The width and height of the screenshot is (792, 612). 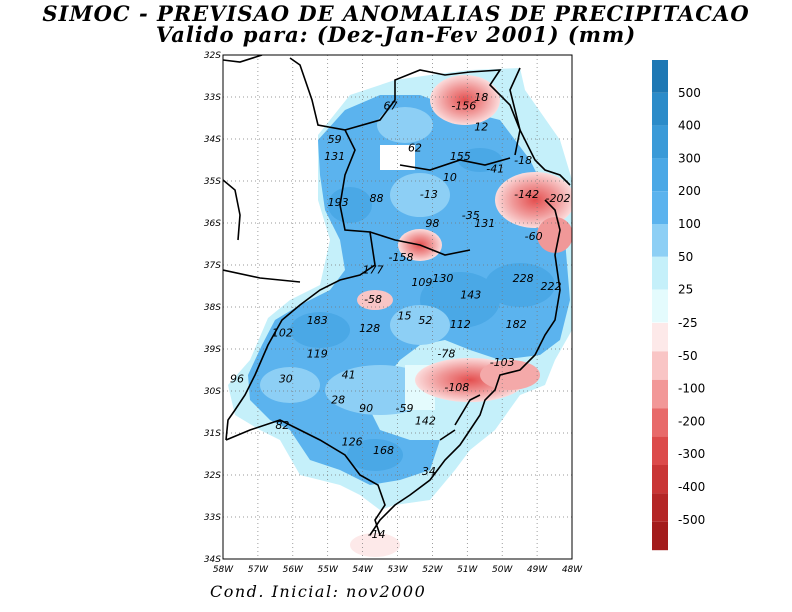 What do you see at coordinates (685, 290) in the screenshot?
I see `colorbar-label-positive: 25` at bounding box center [685, 290].